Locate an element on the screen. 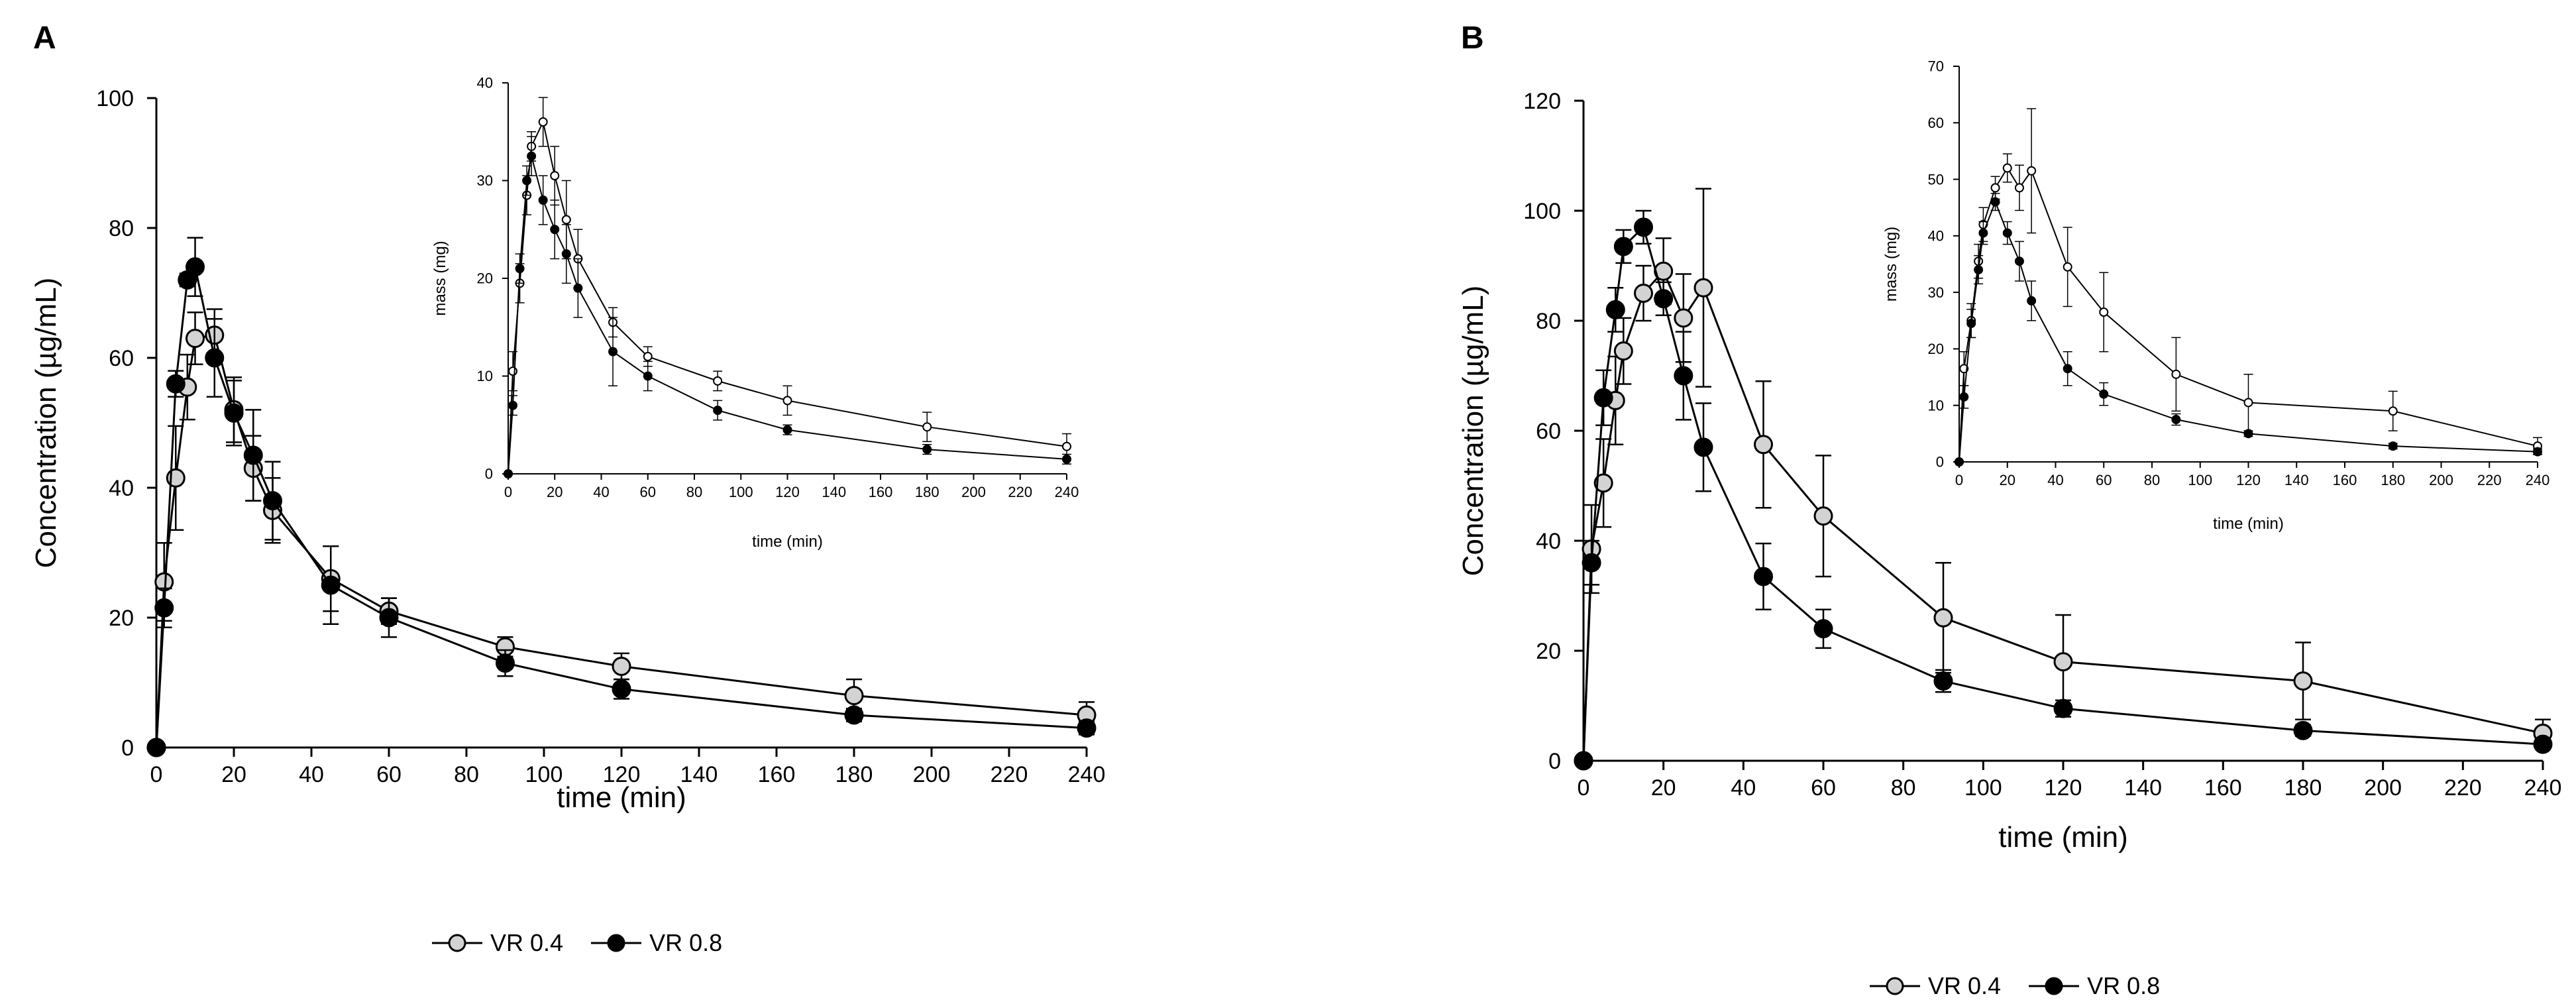  x-tick-label: 20 is located at coordinates (2007, 480).